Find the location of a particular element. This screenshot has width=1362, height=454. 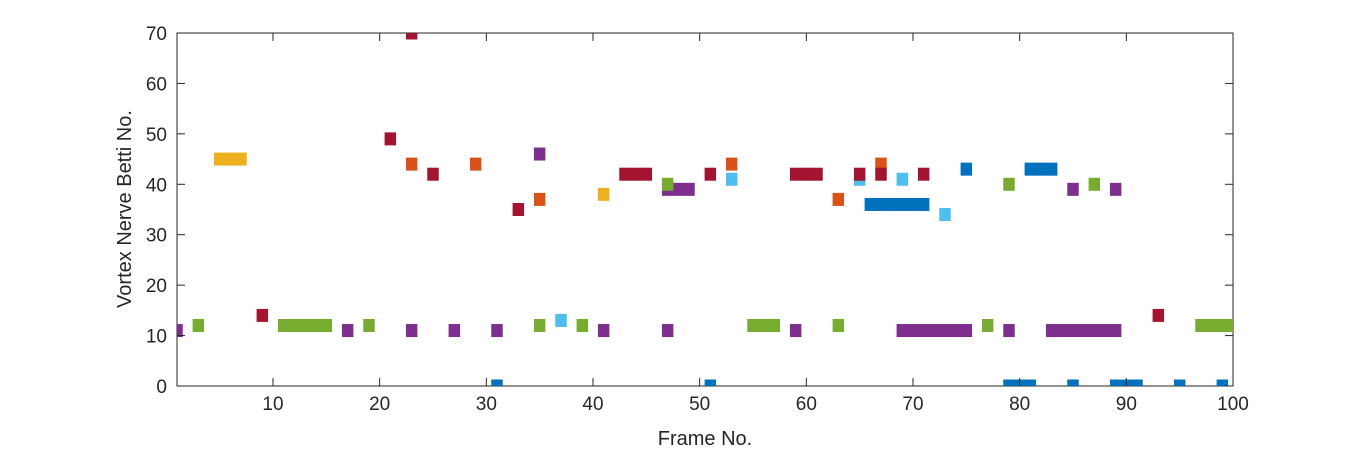

x-tick-label: 20 is located at coordinates (379, 404).